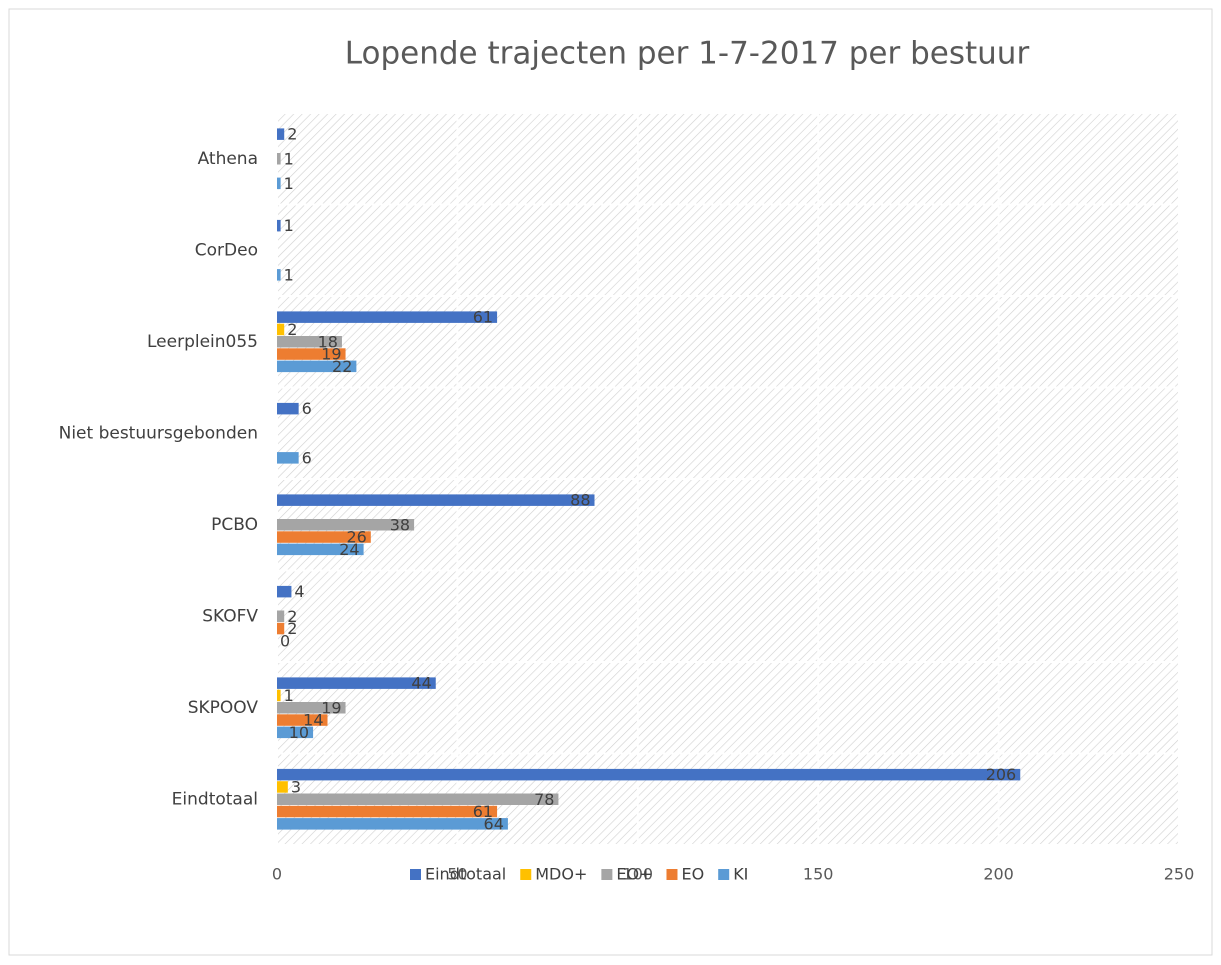 The height and width of the screenshot is (965, 1221). I want to click on y-tick-label: Niet bestuursgebonden, so click(158, 433).